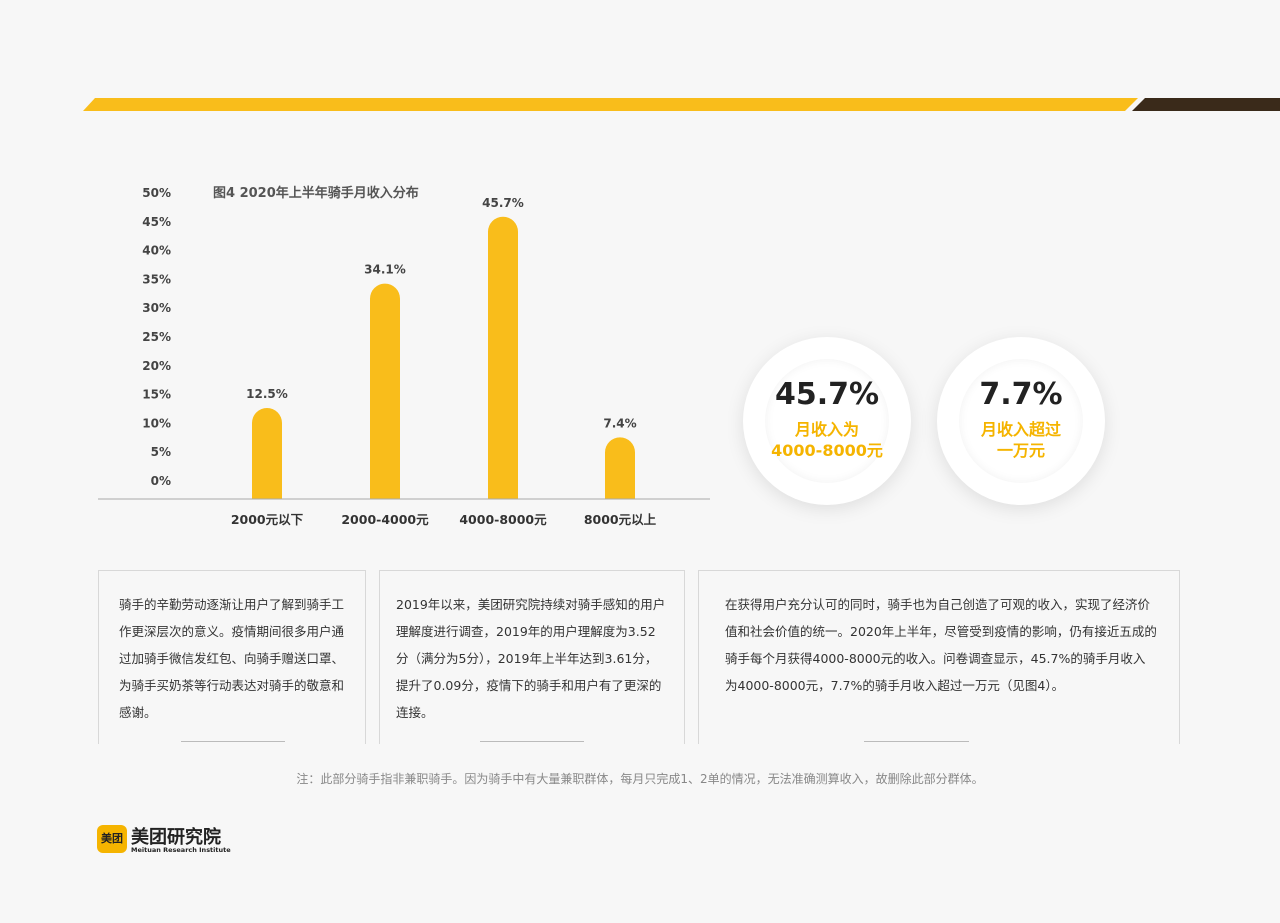  I want to click on highlight-label-line2: 一万元, so click(1020, 450).